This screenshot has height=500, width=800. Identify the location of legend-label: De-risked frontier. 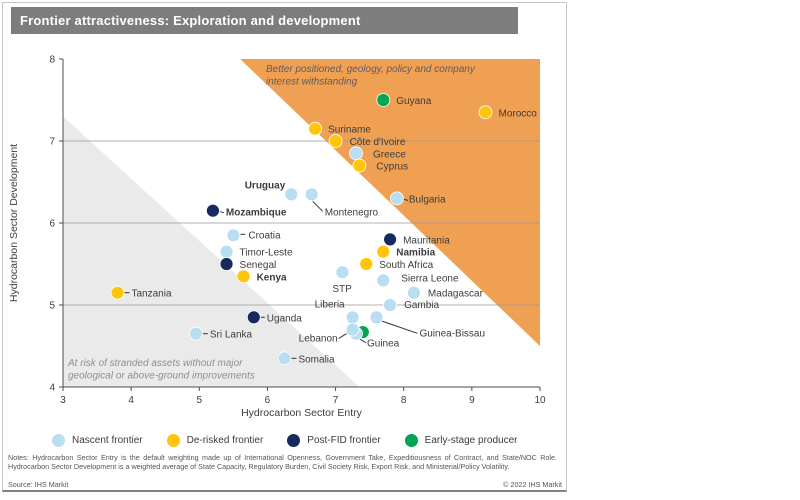
(225, 440).